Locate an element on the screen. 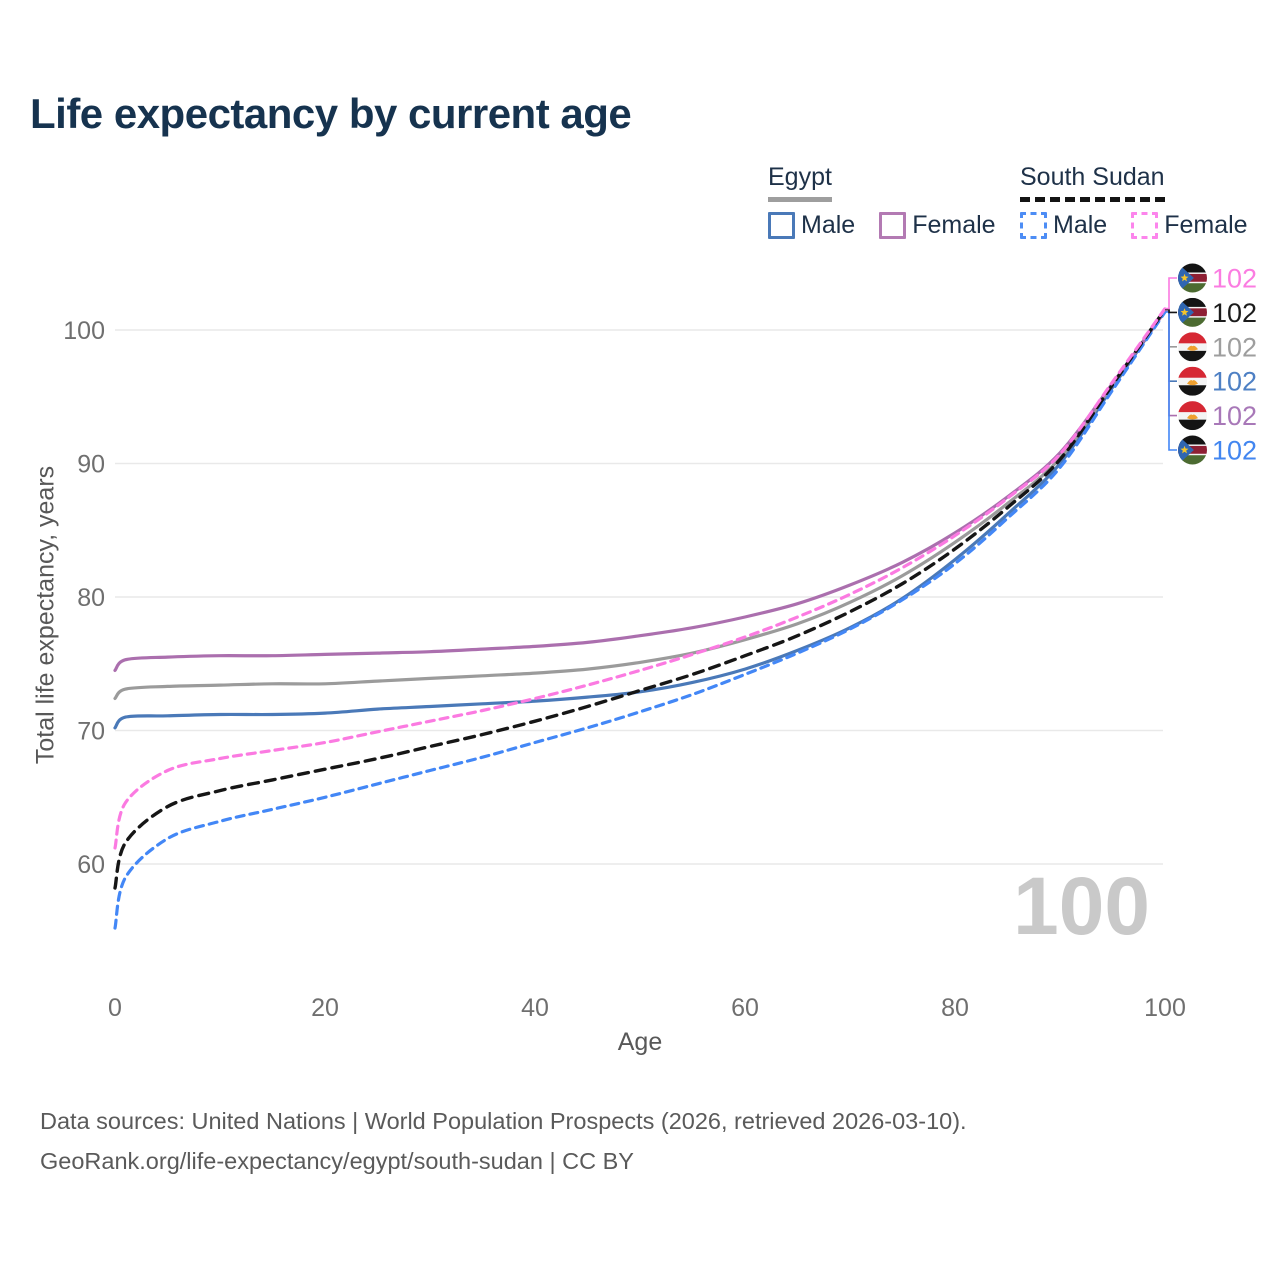 This screenshot has height=1280, width=1280. endpoint-connector-egypt-both is located at coordinates (1171, 328).